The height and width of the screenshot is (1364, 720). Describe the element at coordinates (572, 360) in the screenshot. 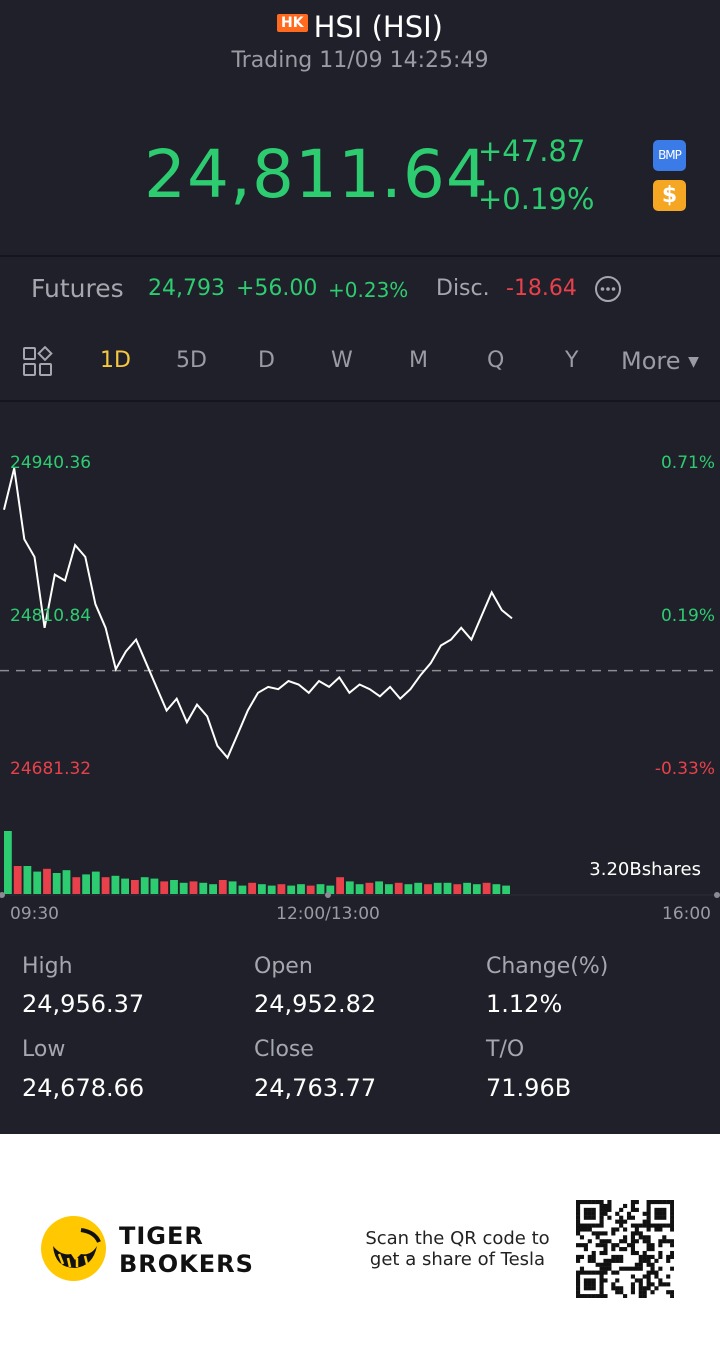

I see `tab-y: Y` at that location.